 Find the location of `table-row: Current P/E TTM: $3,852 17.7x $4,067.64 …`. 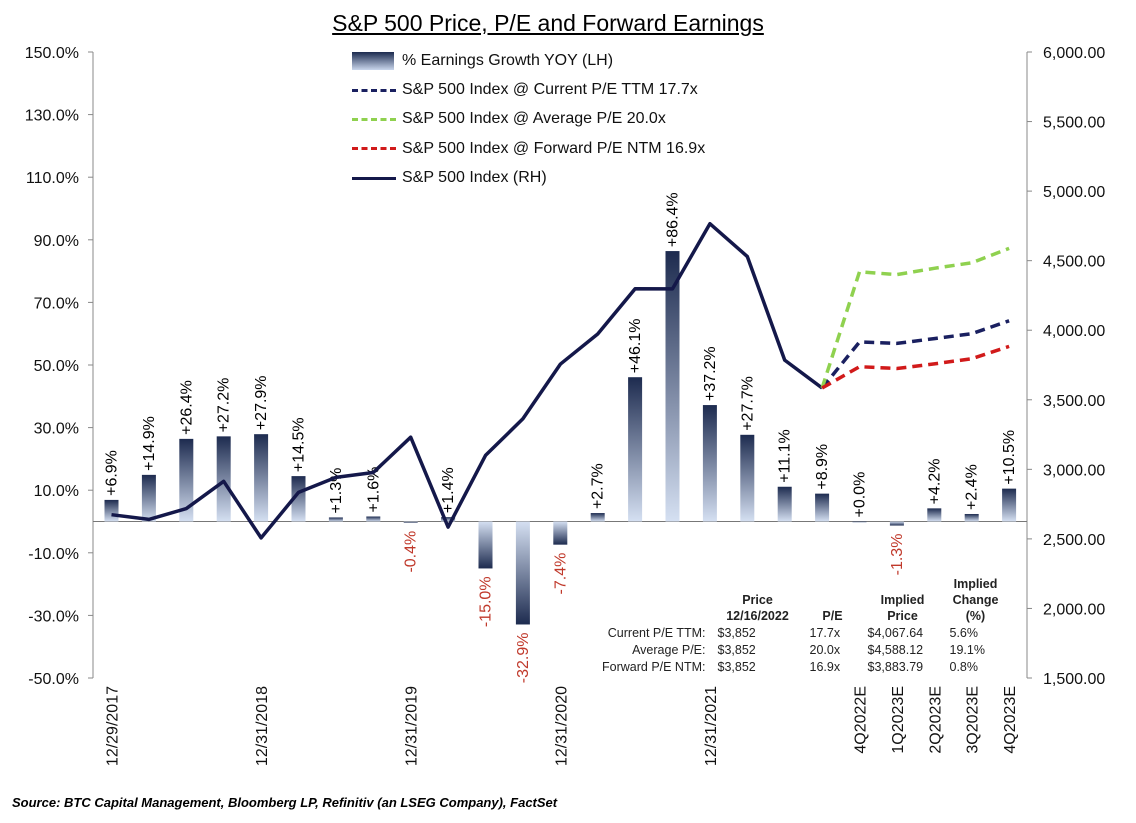

table-row: Current P/E TTM: $3,852 17.7x $4,067.64 … is located at coordinates (802, 632).